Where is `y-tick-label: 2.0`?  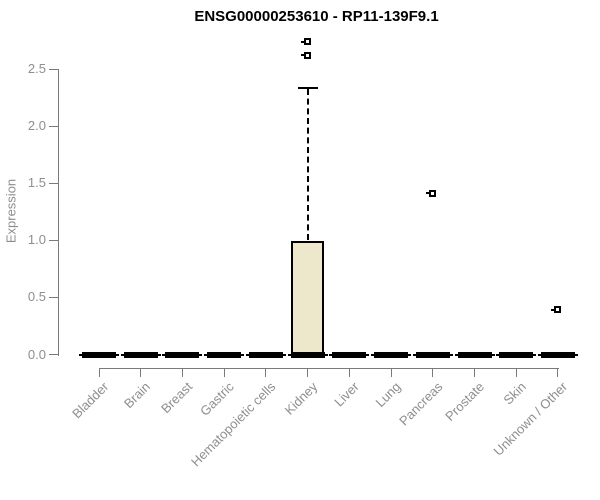
y-tick-label: 2.0 is located at coordinates (36, 126).